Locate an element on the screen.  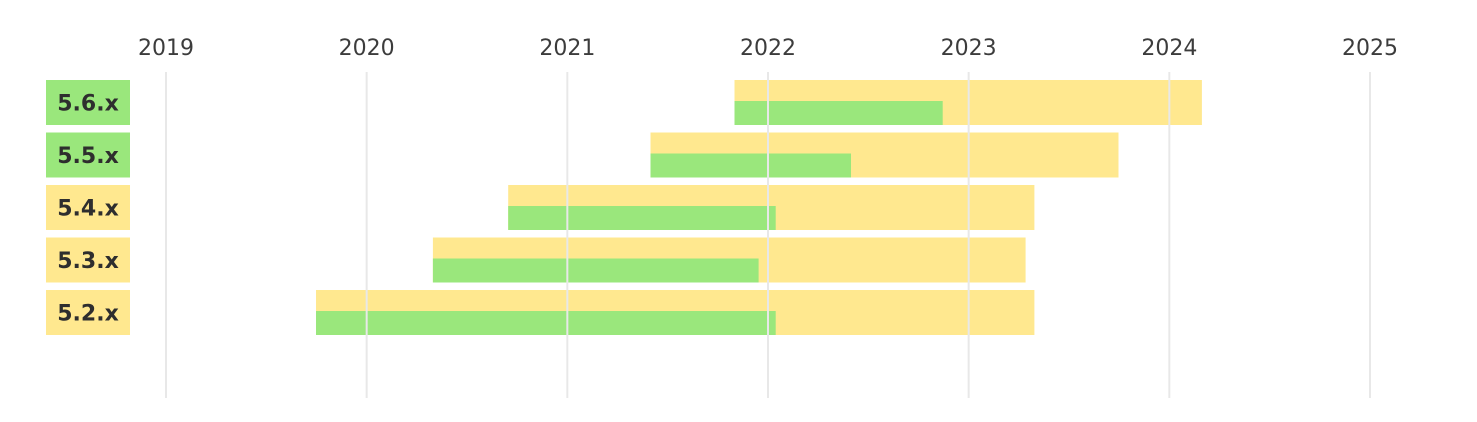
version-label-5.4.x: 5.4.x is located at coordinates (88, 209).